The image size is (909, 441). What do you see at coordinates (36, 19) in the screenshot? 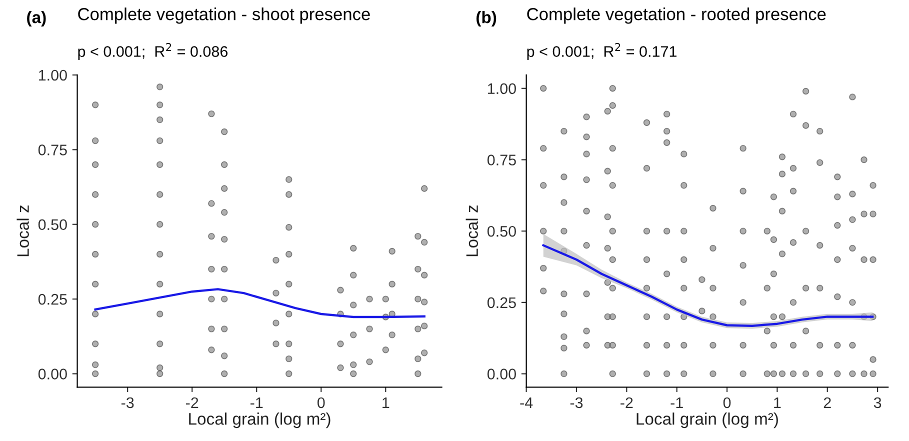
I see `text: (a)` at bounding box center [36, 19].